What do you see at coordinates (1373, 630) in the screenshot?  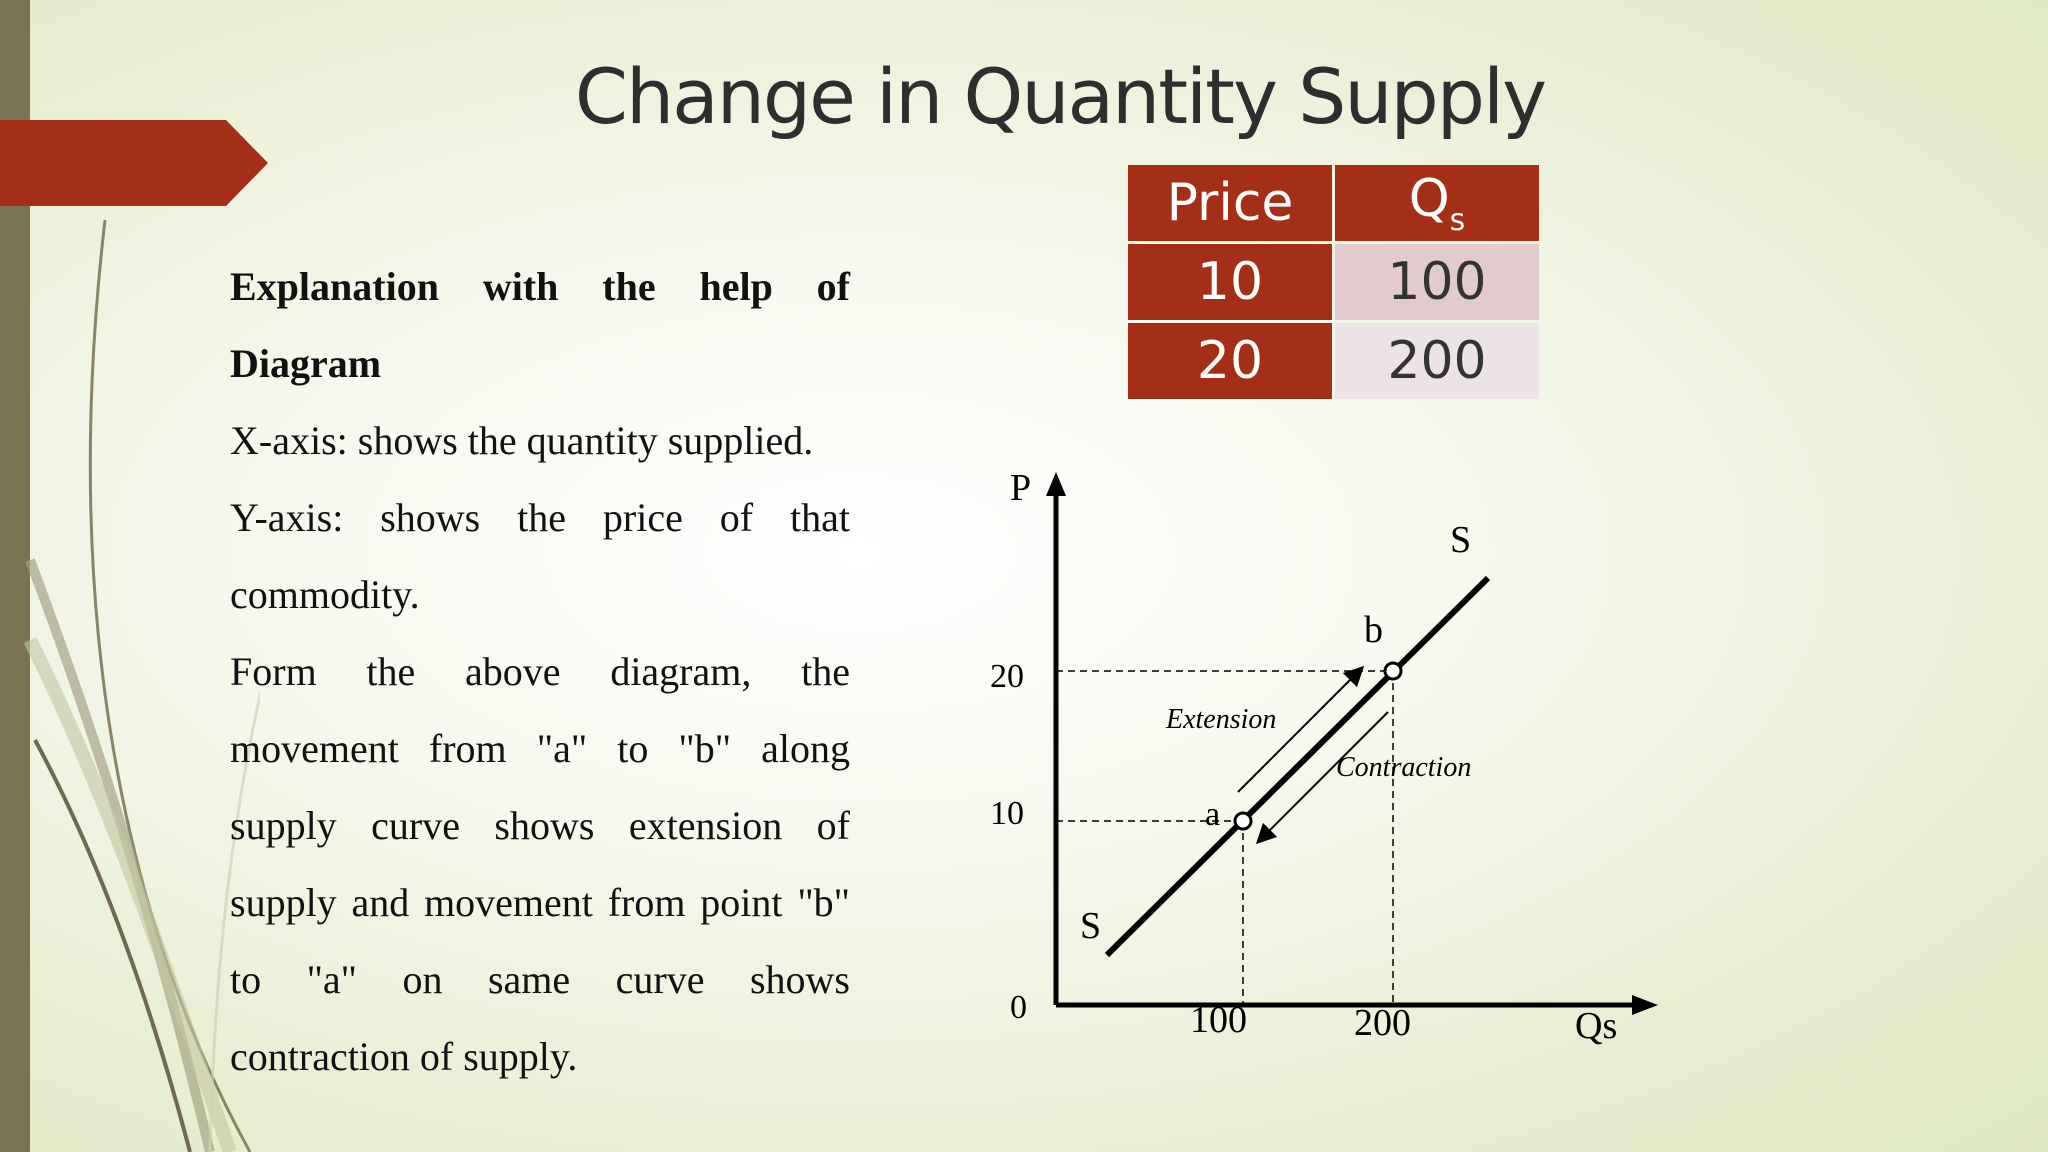 I see `point-b-label: b` at bounding box center [1373, 630].